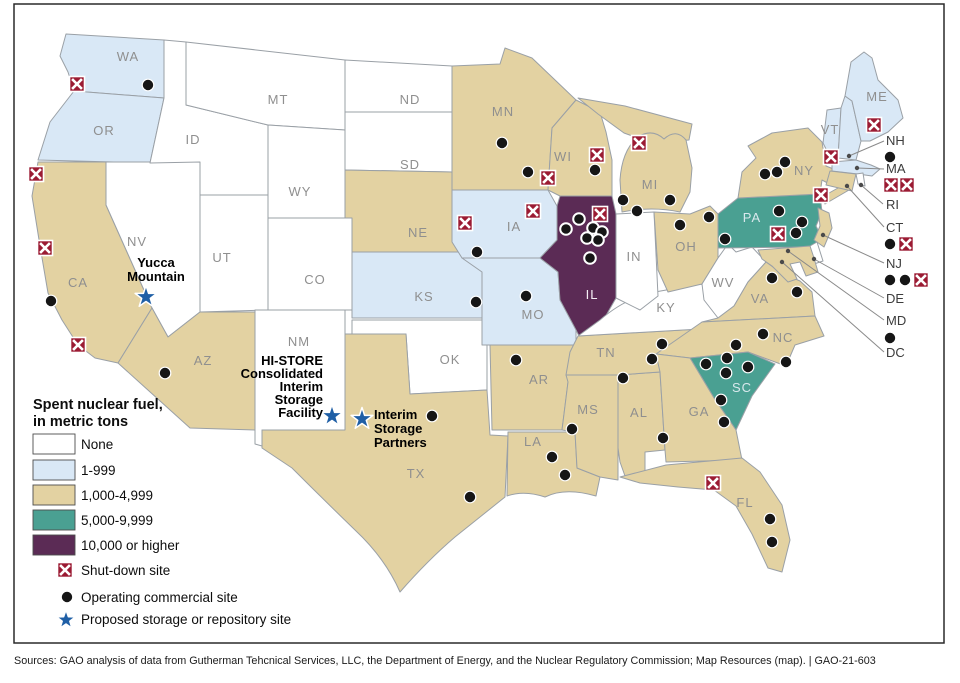  Describe the element at coordinates (605, 352) in the screenshot. I see `state-label-TN: TN` at that location.